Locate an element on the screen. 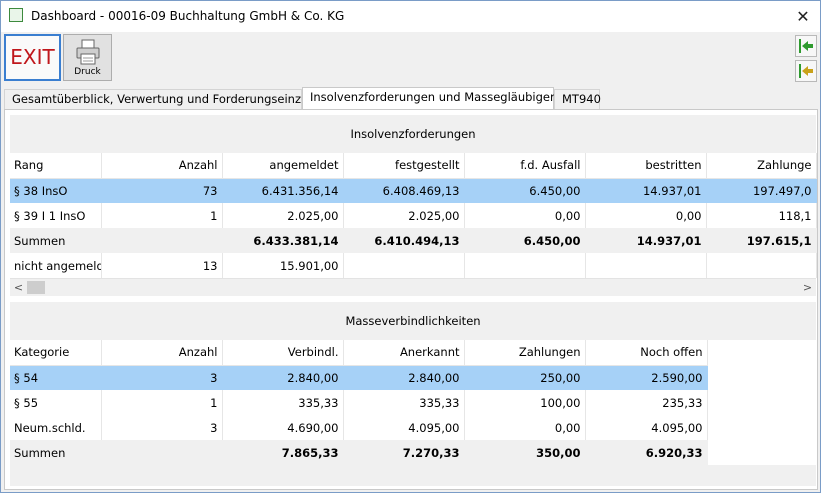  table-cell: § 54 is located at coordinates (56, 377).